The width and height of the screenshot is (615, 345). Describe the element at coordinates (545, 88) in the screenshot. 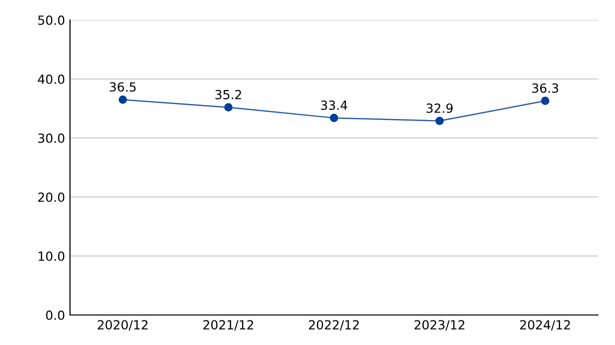

I see `data-label: 36.3` at that location.